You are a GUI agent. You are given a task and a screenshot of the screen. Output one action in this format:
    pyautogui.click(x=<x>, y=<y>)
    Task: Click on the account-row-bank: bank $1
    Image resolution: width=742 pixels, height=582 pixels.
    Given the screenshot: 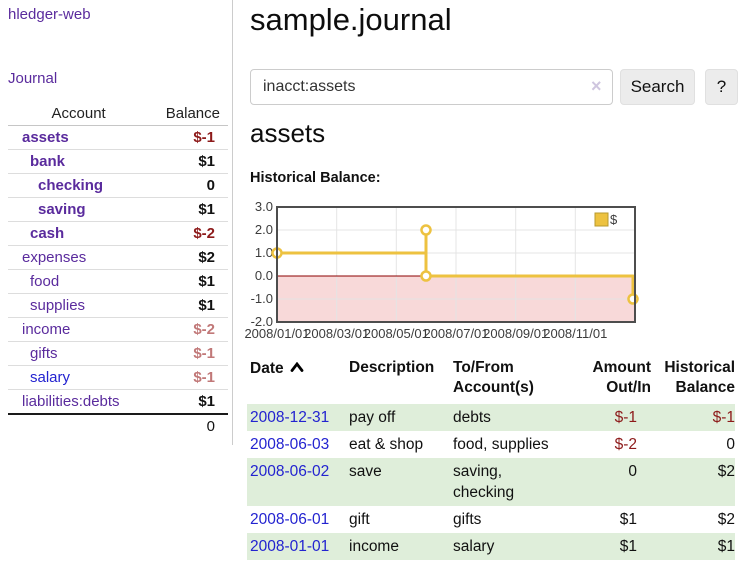 What is the action you would take?
    pyautogui.click(x=118, y=161)
    